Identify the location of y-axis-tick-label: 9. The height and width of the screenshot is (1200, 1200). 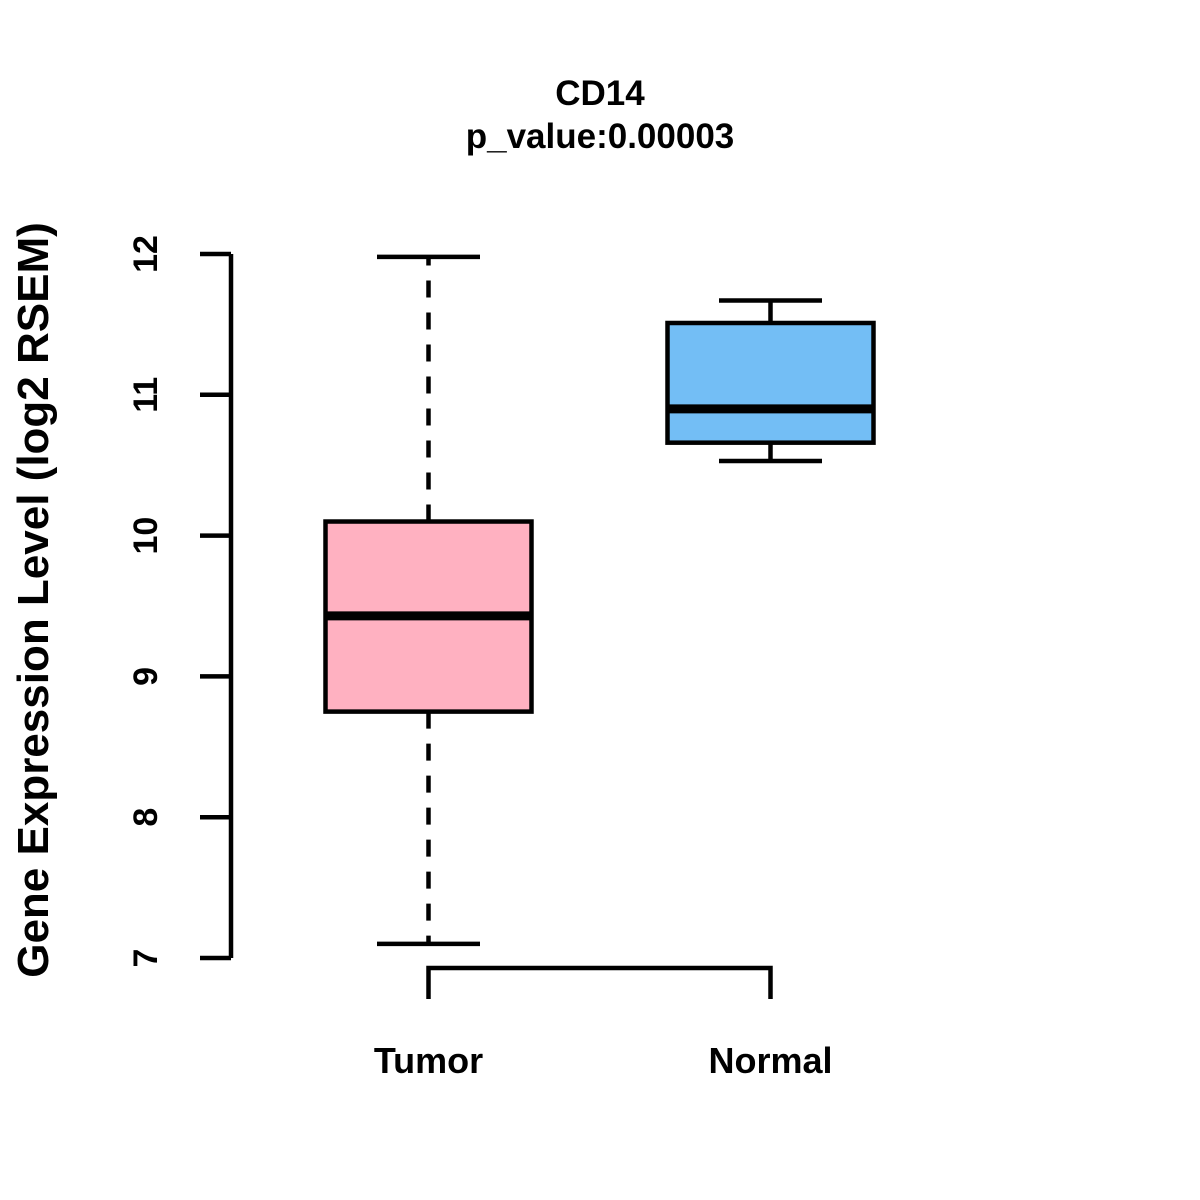
(146, 676).